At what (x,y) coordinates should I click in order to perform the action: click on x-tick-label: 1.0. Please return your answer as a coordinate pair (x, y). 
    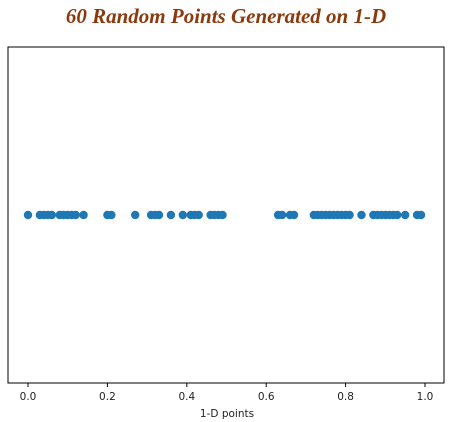
    Looking at the image, I should click on (425, 397).